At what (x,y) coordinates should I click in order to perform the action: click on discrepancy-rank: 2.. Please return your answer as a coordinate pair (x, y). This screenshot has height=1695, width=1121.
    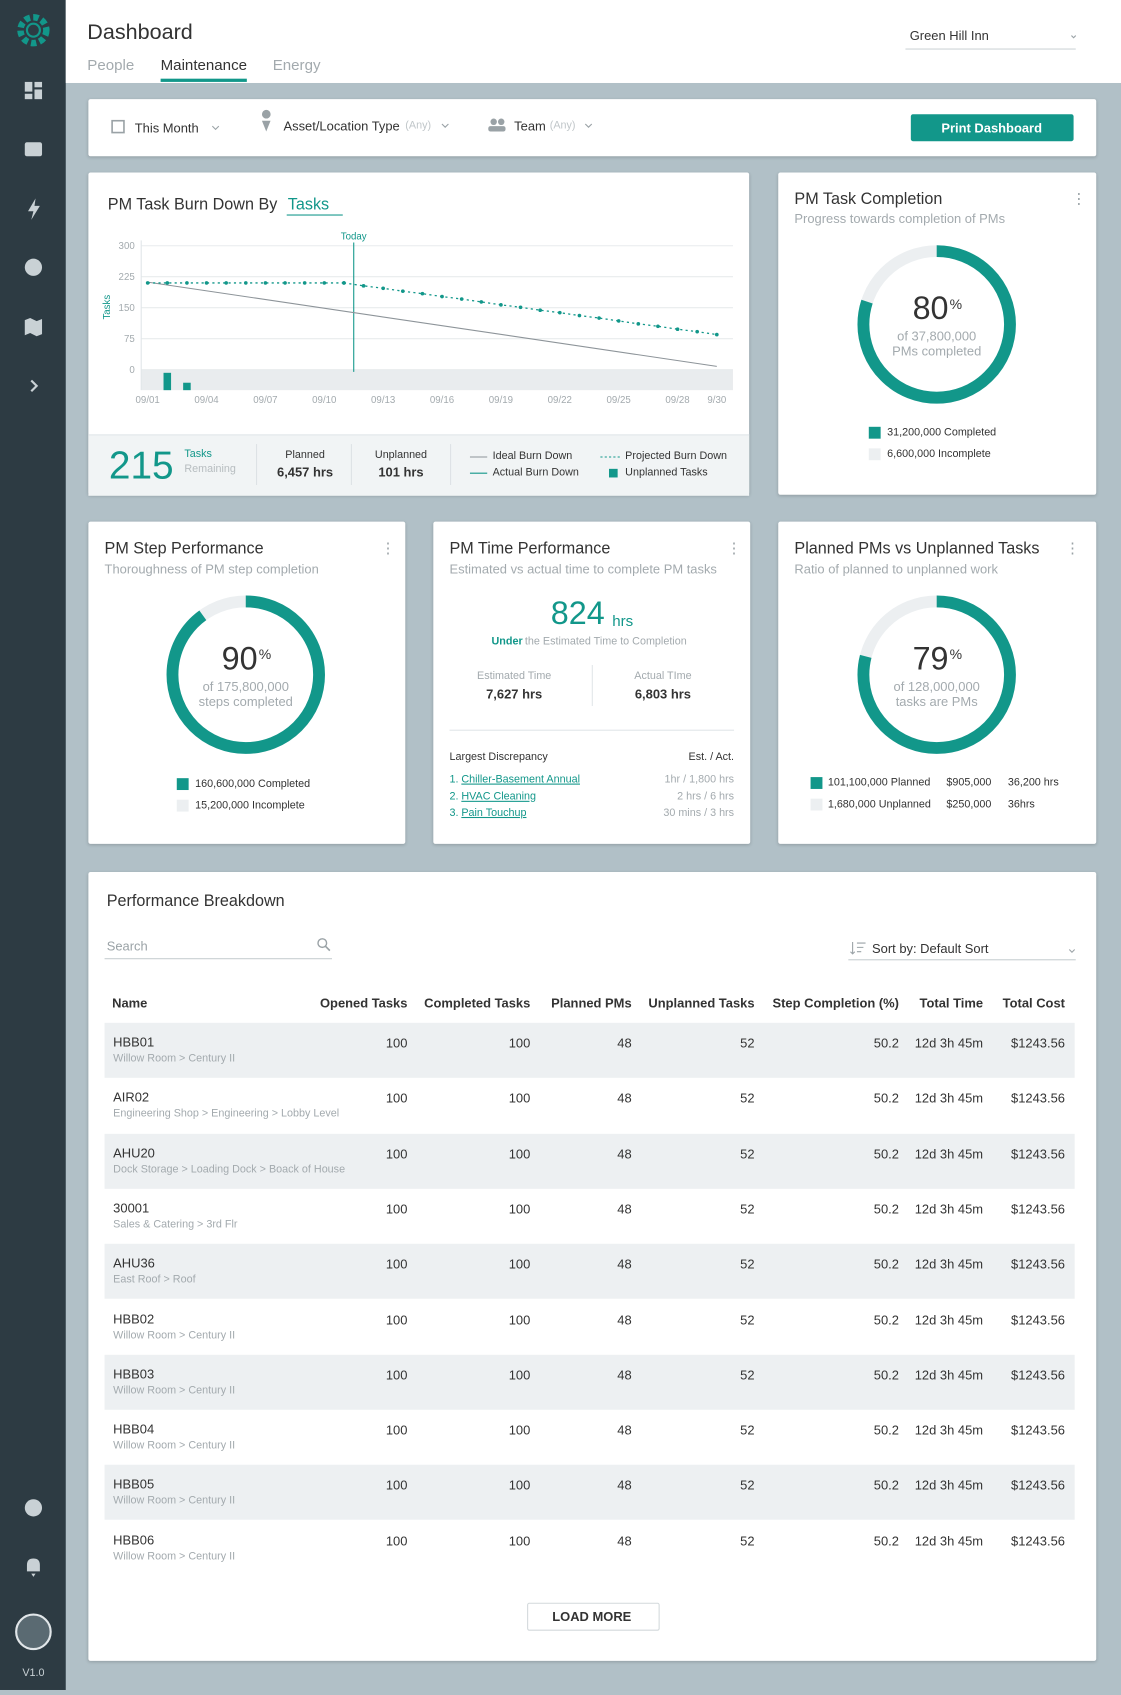
    Looking at the image, I should click on (454, 796).